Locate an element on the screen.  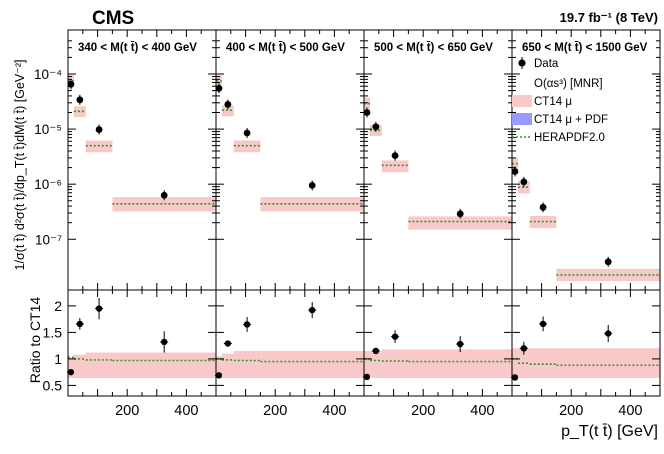
panel-label: 400 < M(t t̄) < 500 GeV is located at coordinates (285, 48).